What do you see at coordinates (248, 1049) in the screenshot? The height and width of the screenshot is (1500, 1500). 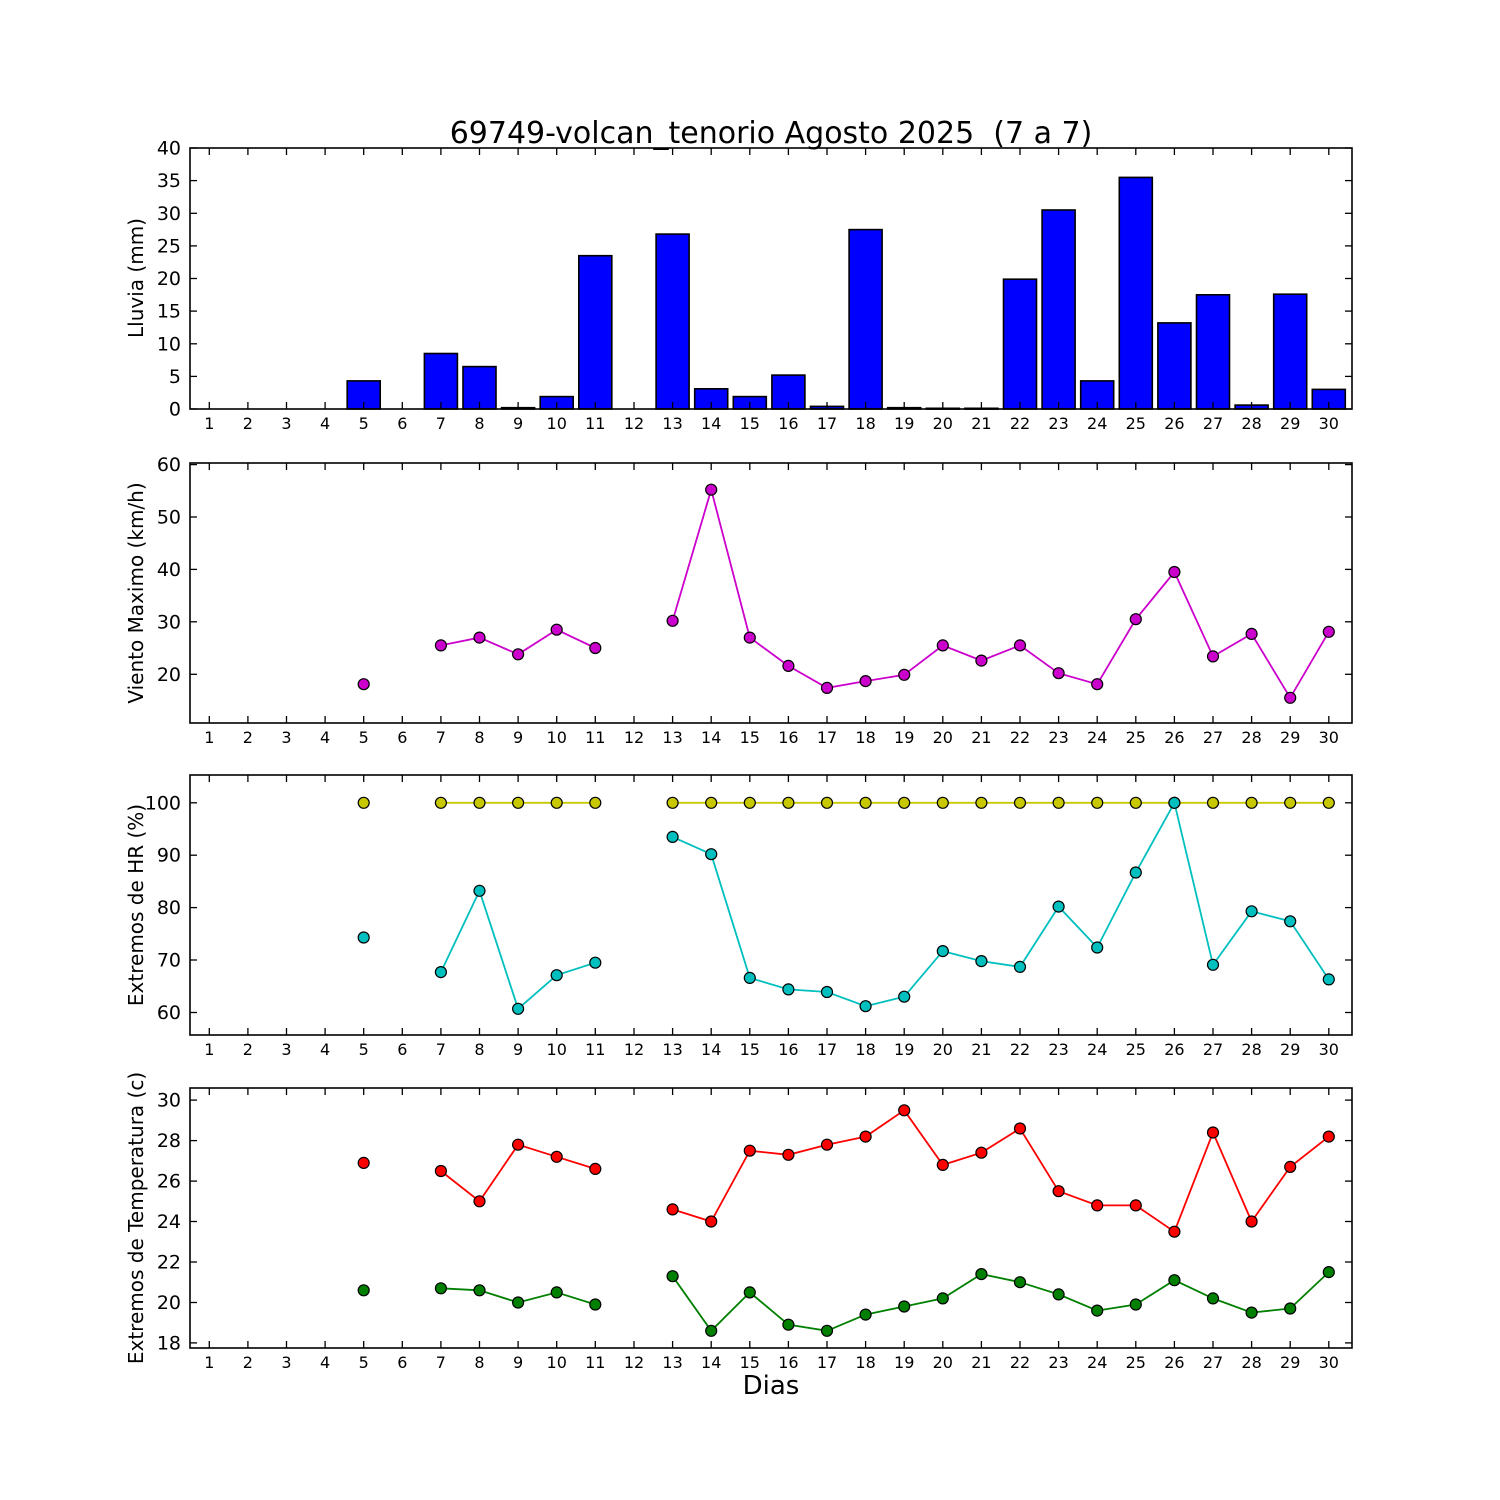 I see `x-tick-label: 2` at bounding box center [248, 1049].